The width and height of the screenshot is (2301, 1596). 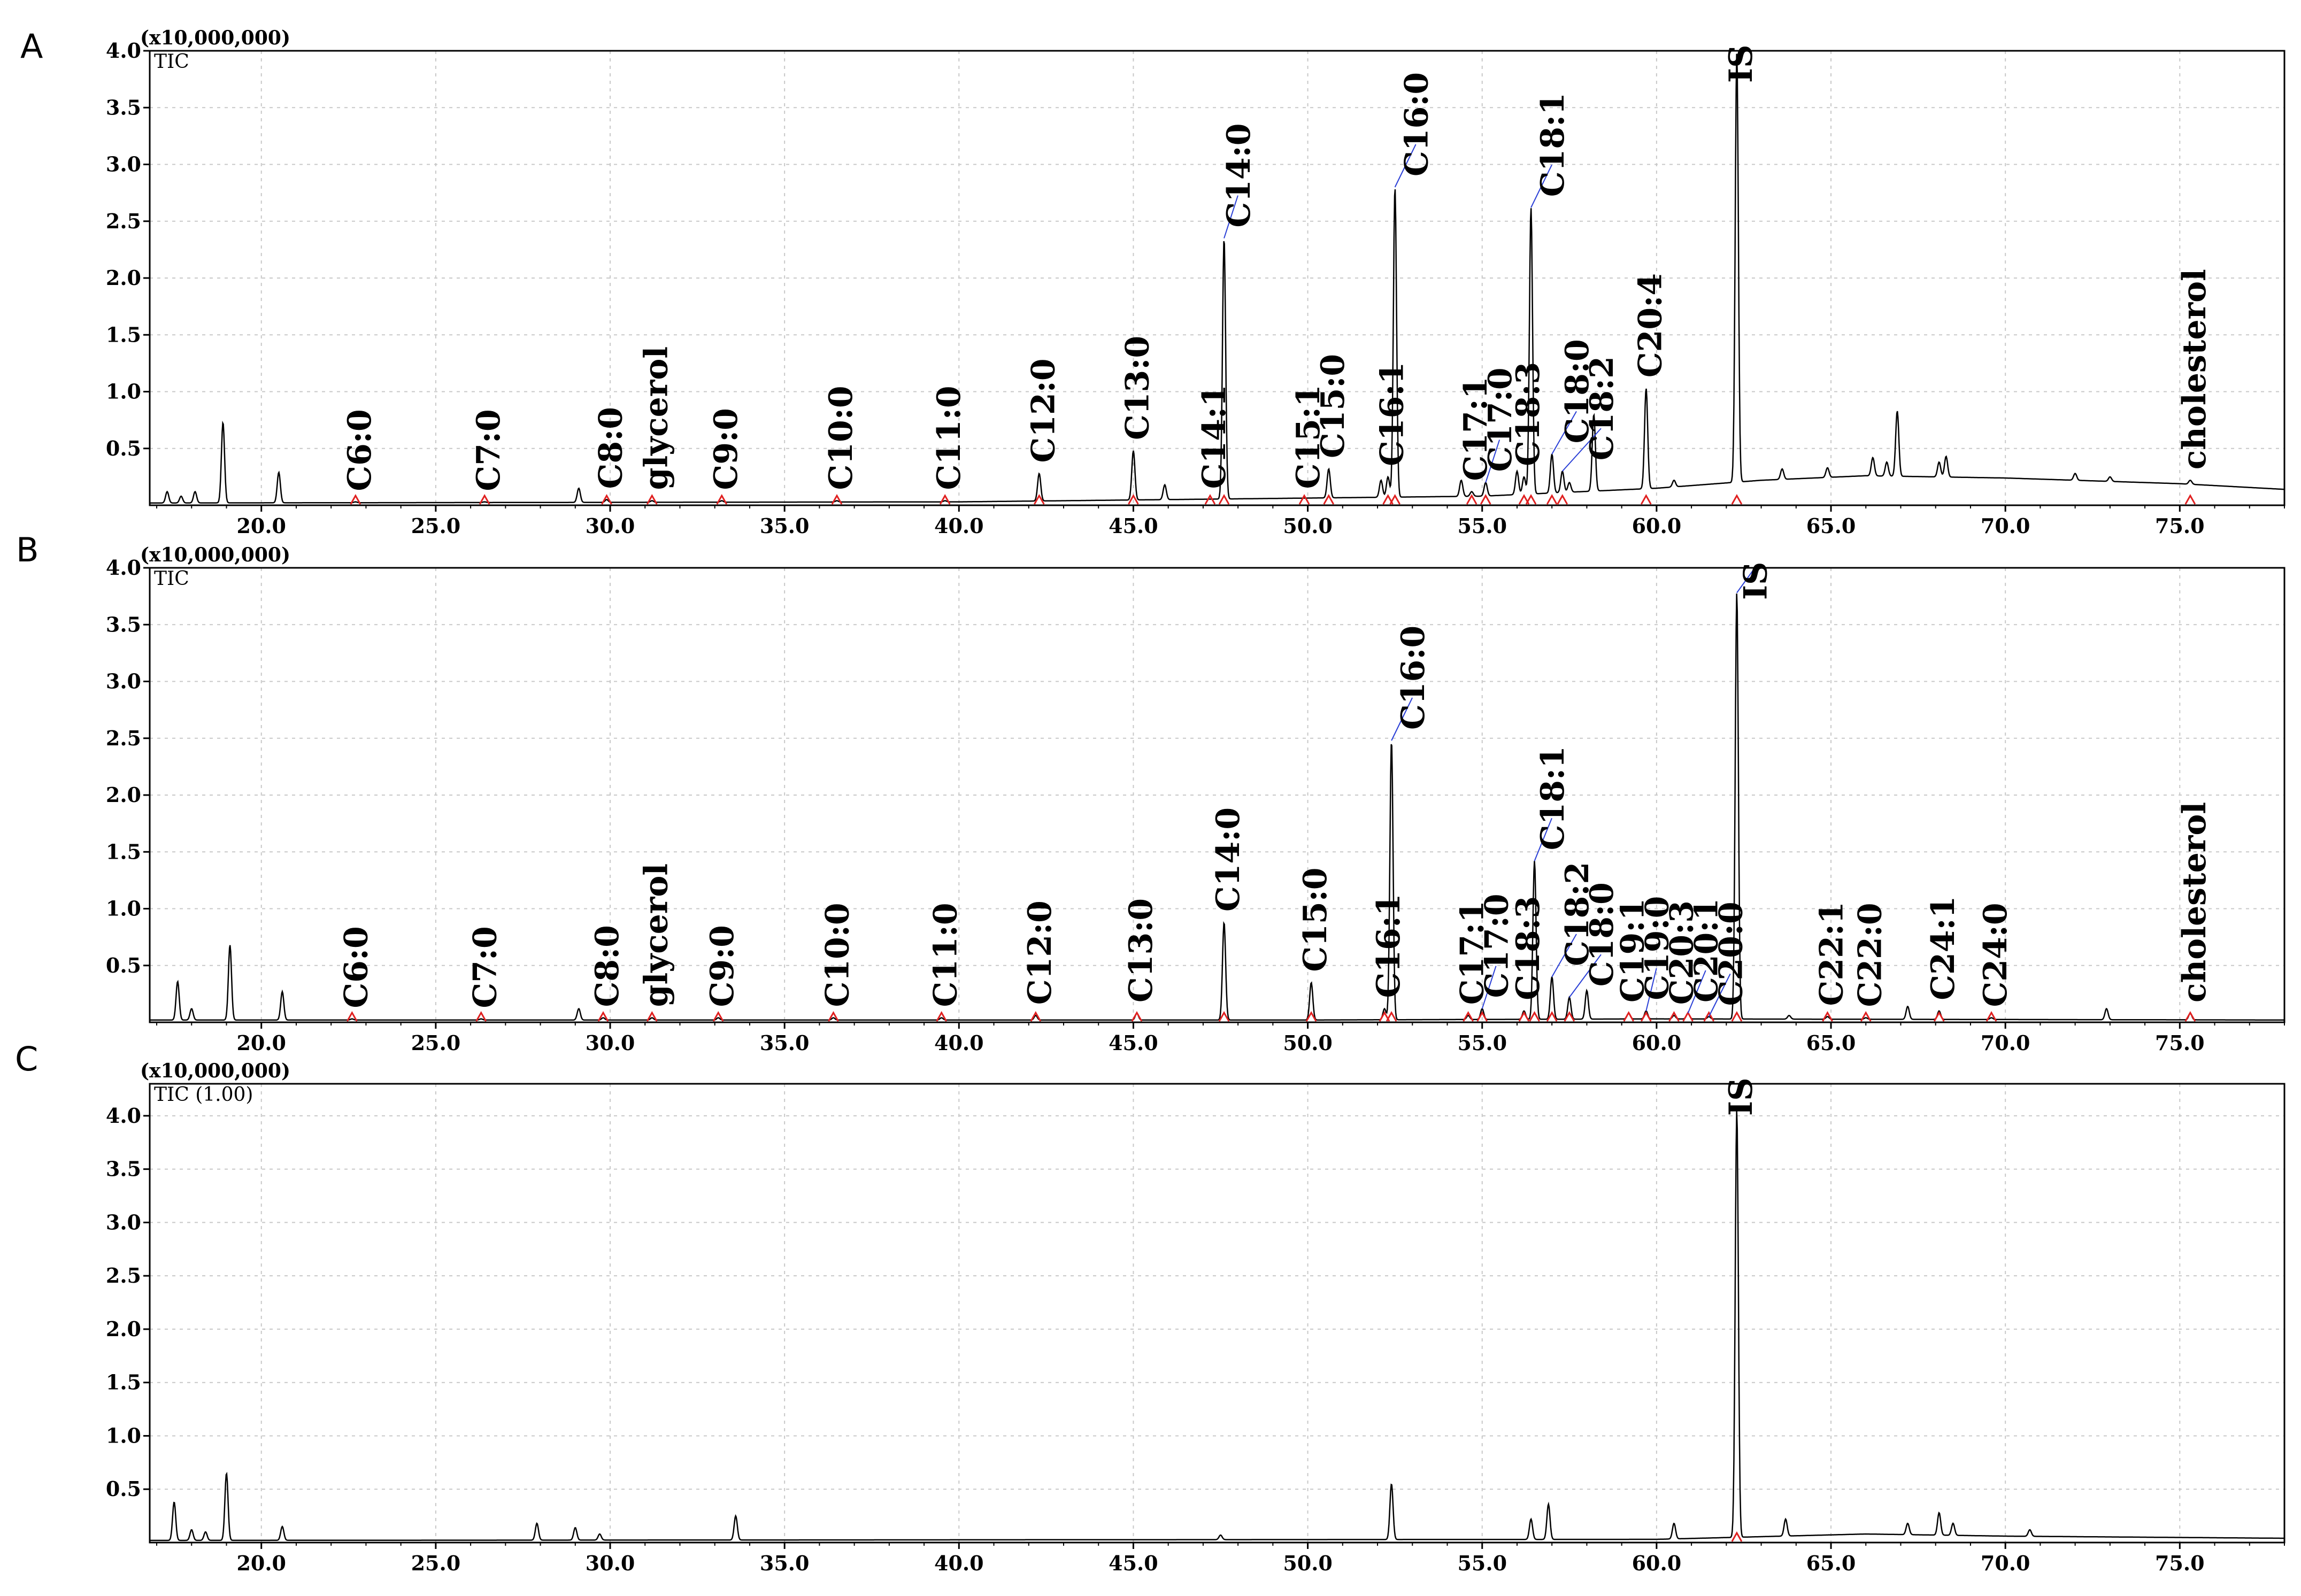 What do you see at coordinates (215, 555) in the screenshot?
I see `scale-label: (x10,000,000)` at bounding box center [215, 555].